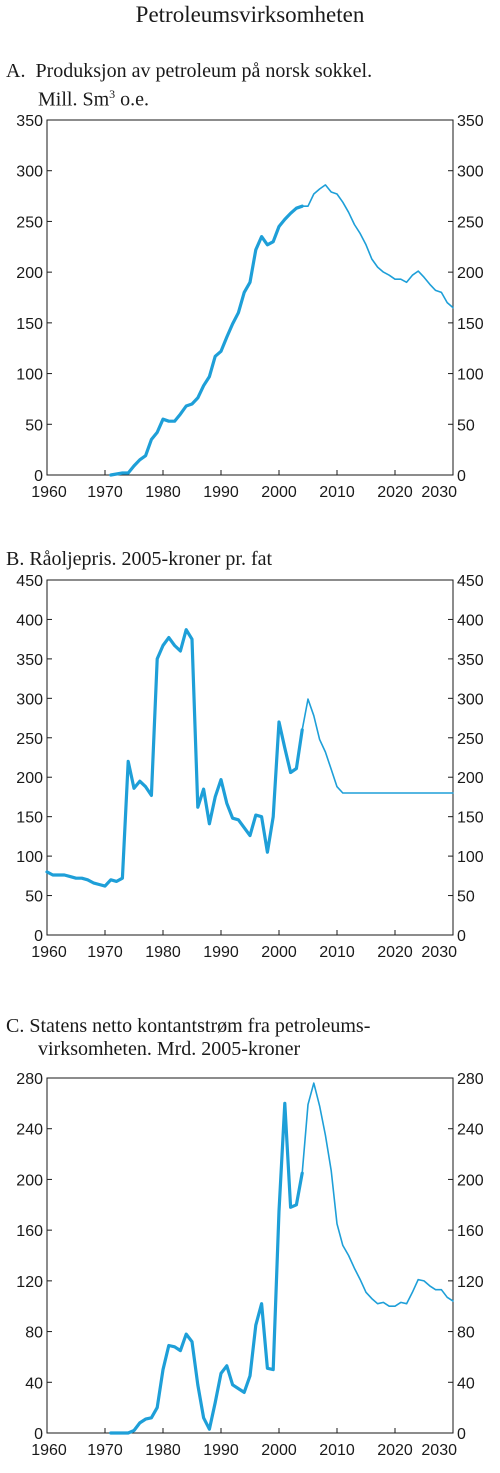 The height and width of the screenshot is (1473, 500). Describe the element at coordinates (470, 1282) in the screenshot. I see `y-tick-label-right: 120` at that location.